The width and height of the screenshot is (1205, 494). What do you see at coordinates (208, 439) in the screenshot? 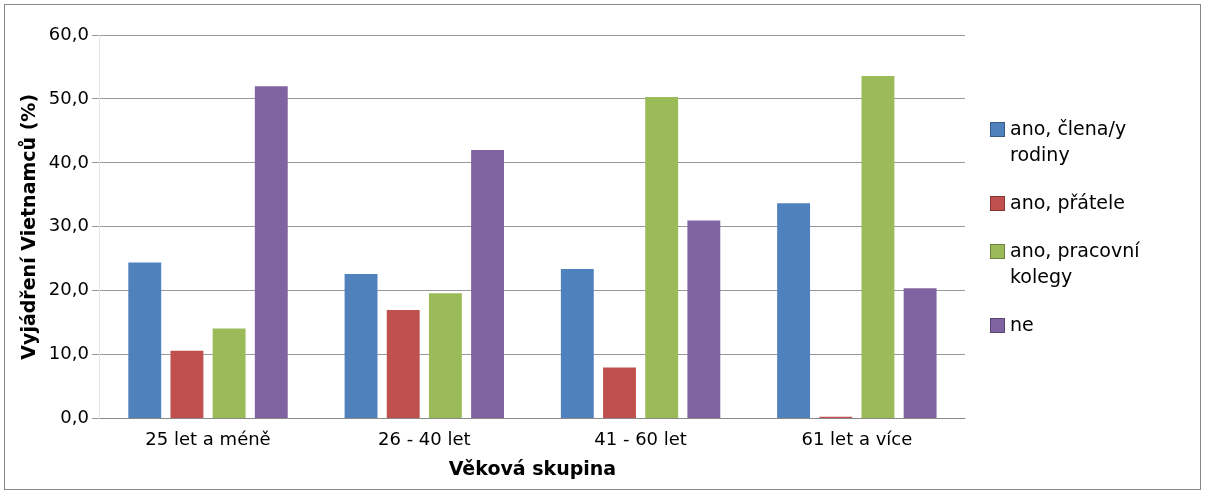
I see `x-tick-label: 25 let a méně` at bounding box center [208, 439].